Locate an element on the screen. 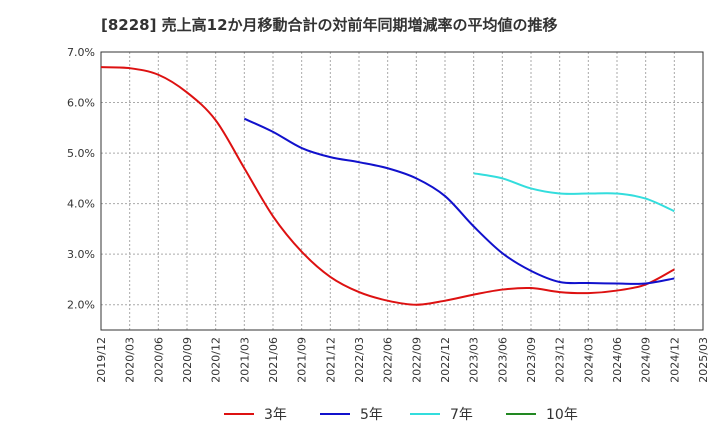 The image size is (720, 440). x-tick-label: 2021/12 is located at coordinates (330, 360).